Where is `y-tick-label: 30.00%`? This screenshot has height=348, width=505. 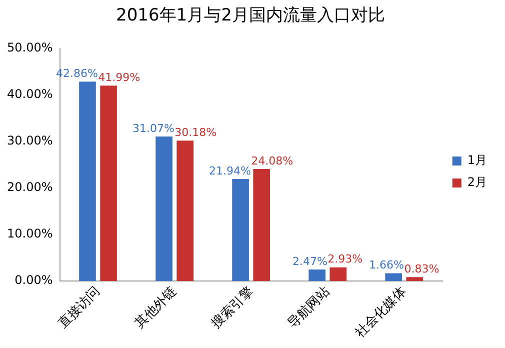 y-tick-label: 30.00% is located at coordinates (29, 141).